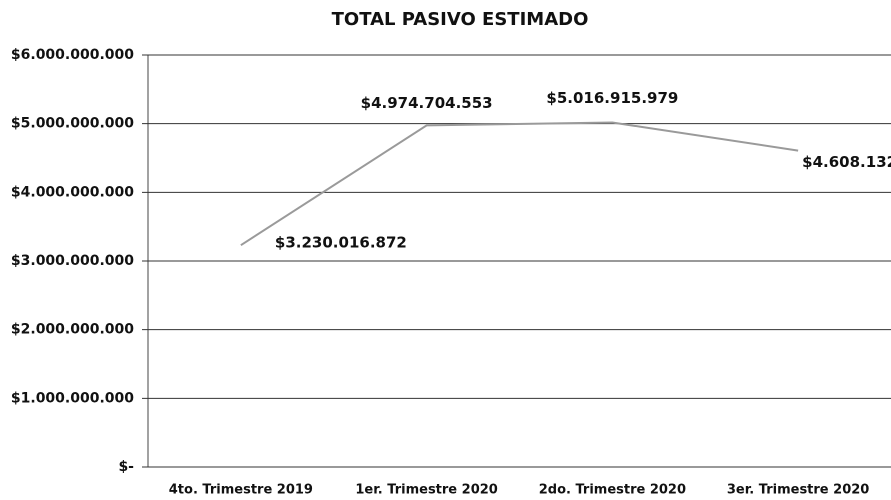  What do you see at coordinates (126, 467) in the screenshot?
I see `y-tick-label: $-` at bounding box center [126, 467].